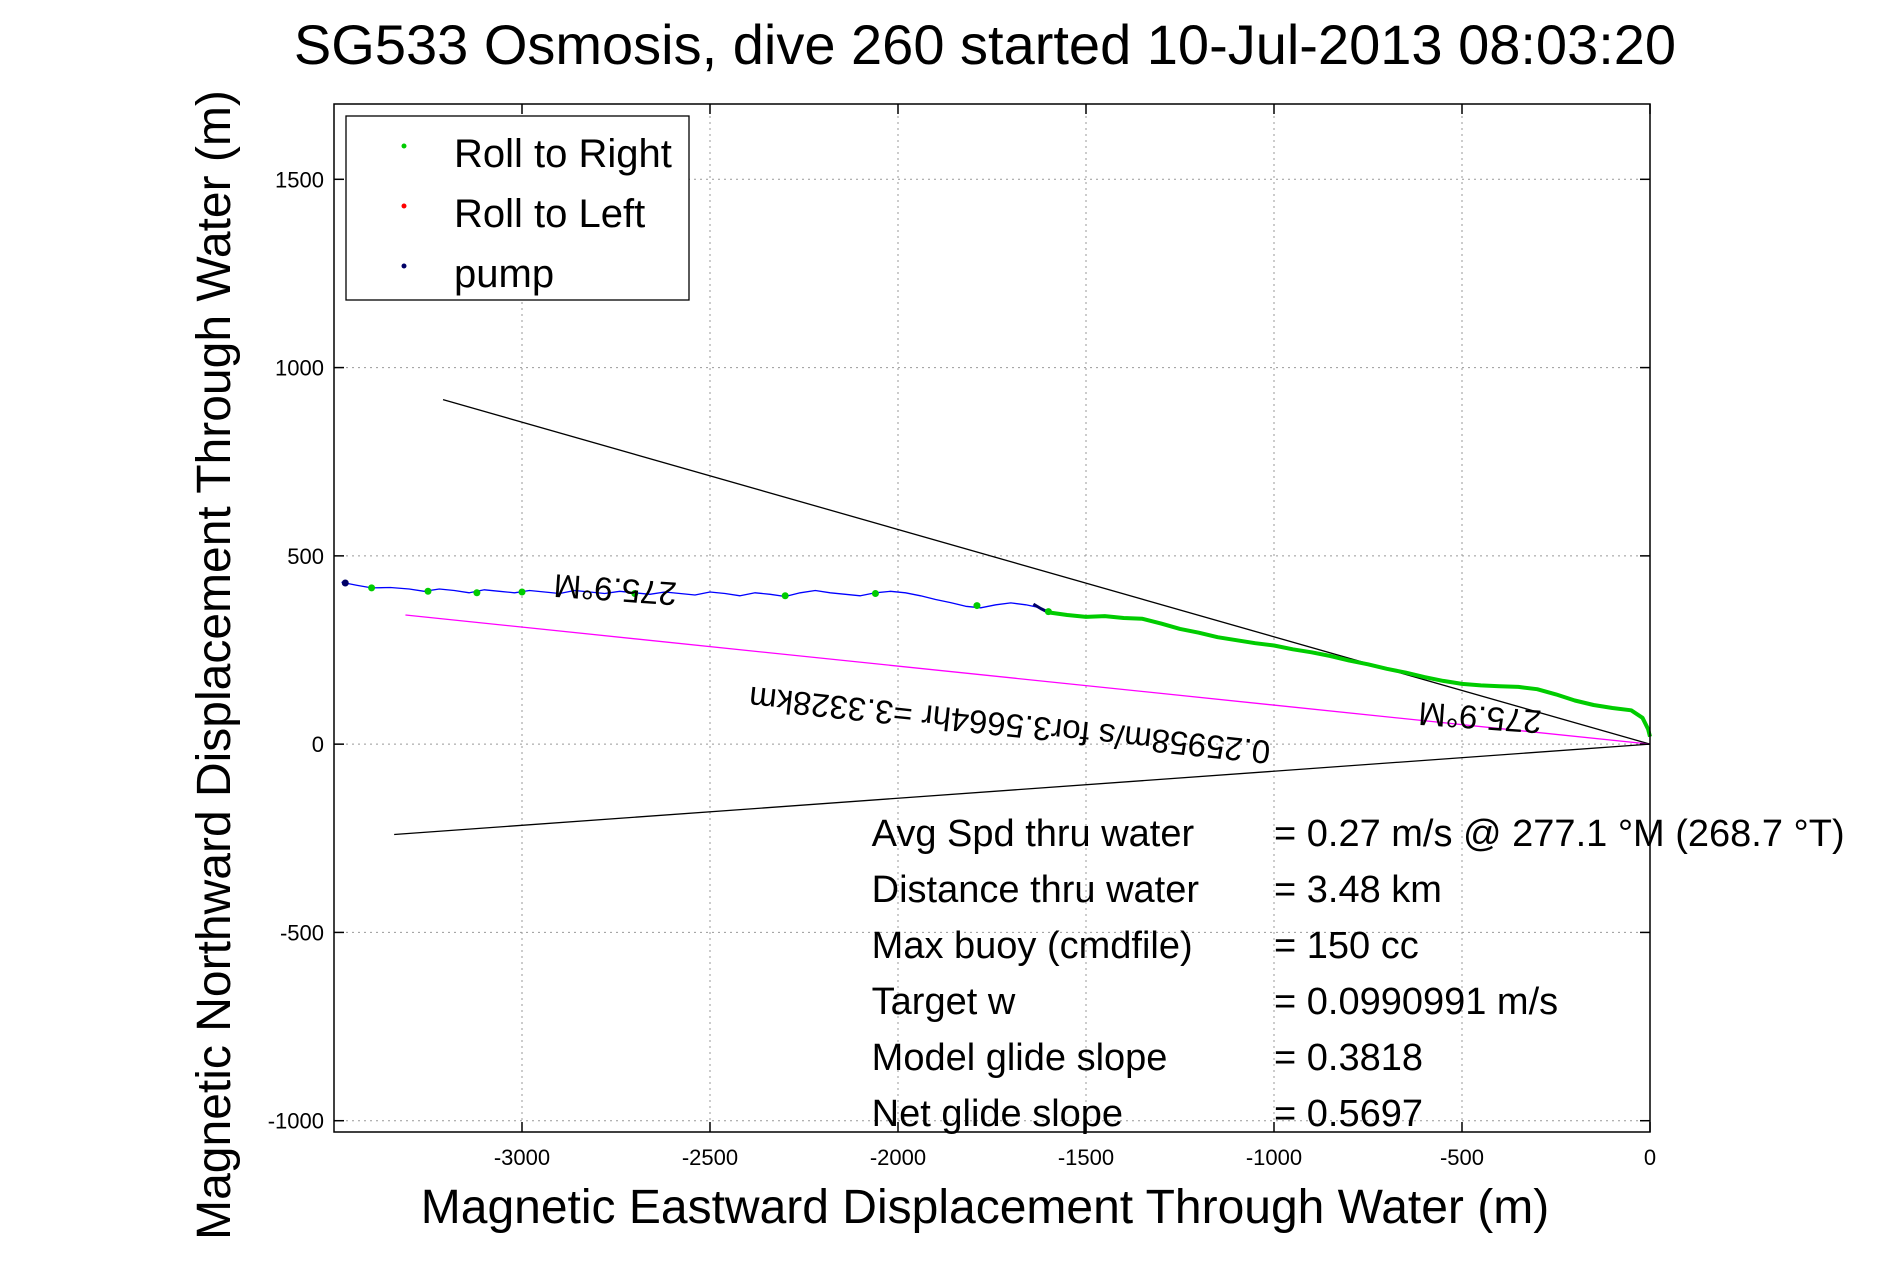 This screenshot has height=1262, width=1891. Describe the element at coordinates (710, 1157) in the screenshot. I see `x-tick-label: -2500` at that location.